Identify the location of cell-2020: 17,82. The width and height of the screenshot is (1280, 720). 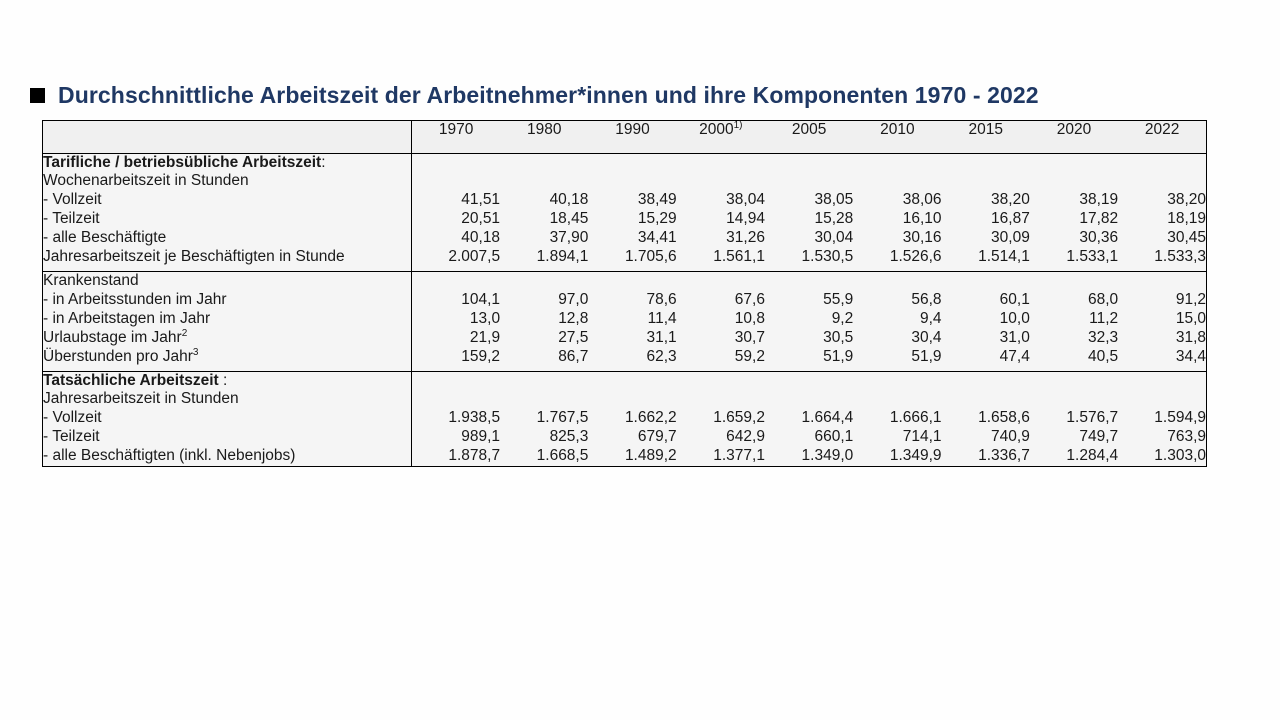
(1074, 219).